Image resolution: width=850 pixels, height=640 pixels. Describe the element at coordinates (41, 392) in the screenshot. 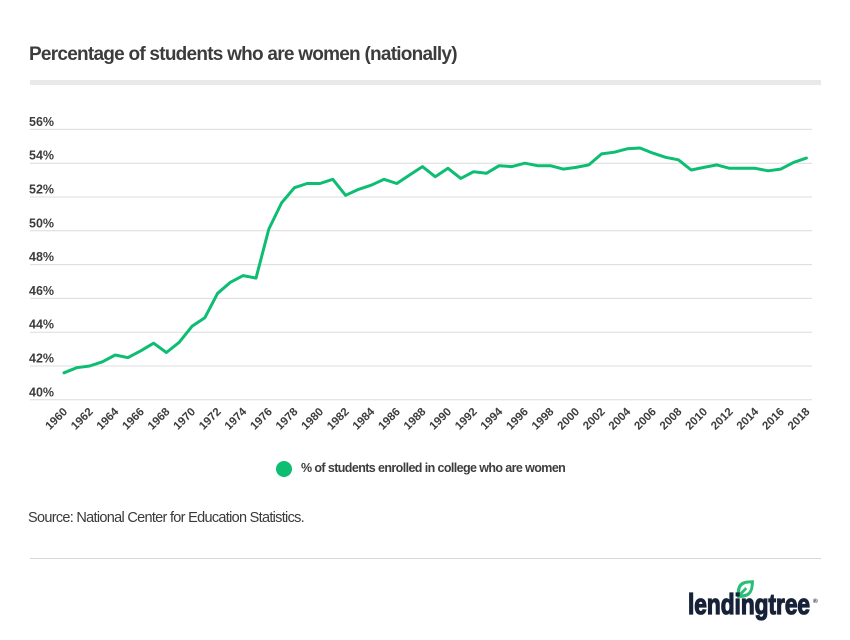

I see `svg-text: 40%` at that location.